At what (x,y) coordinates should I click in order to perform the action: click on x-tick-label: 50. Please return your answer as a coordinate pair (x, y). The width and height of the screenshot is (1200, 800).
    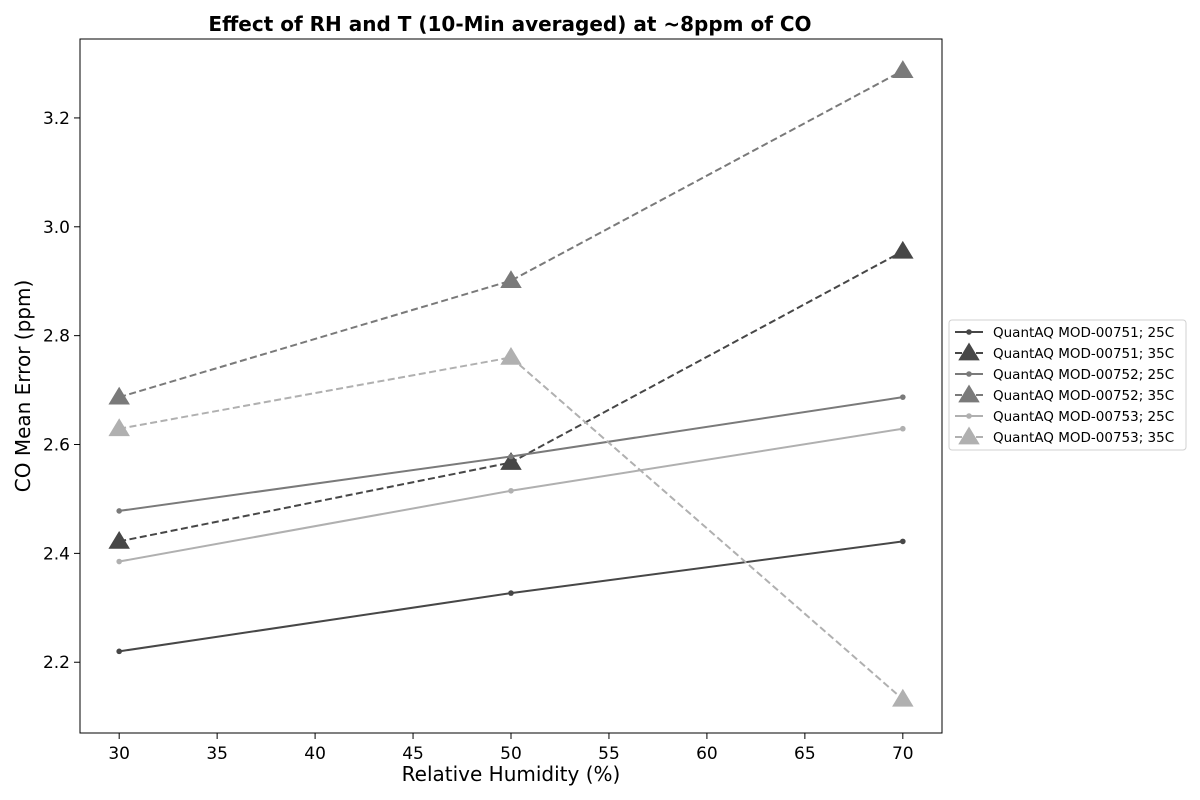
    Looking at the image, I should click on (511, 754).